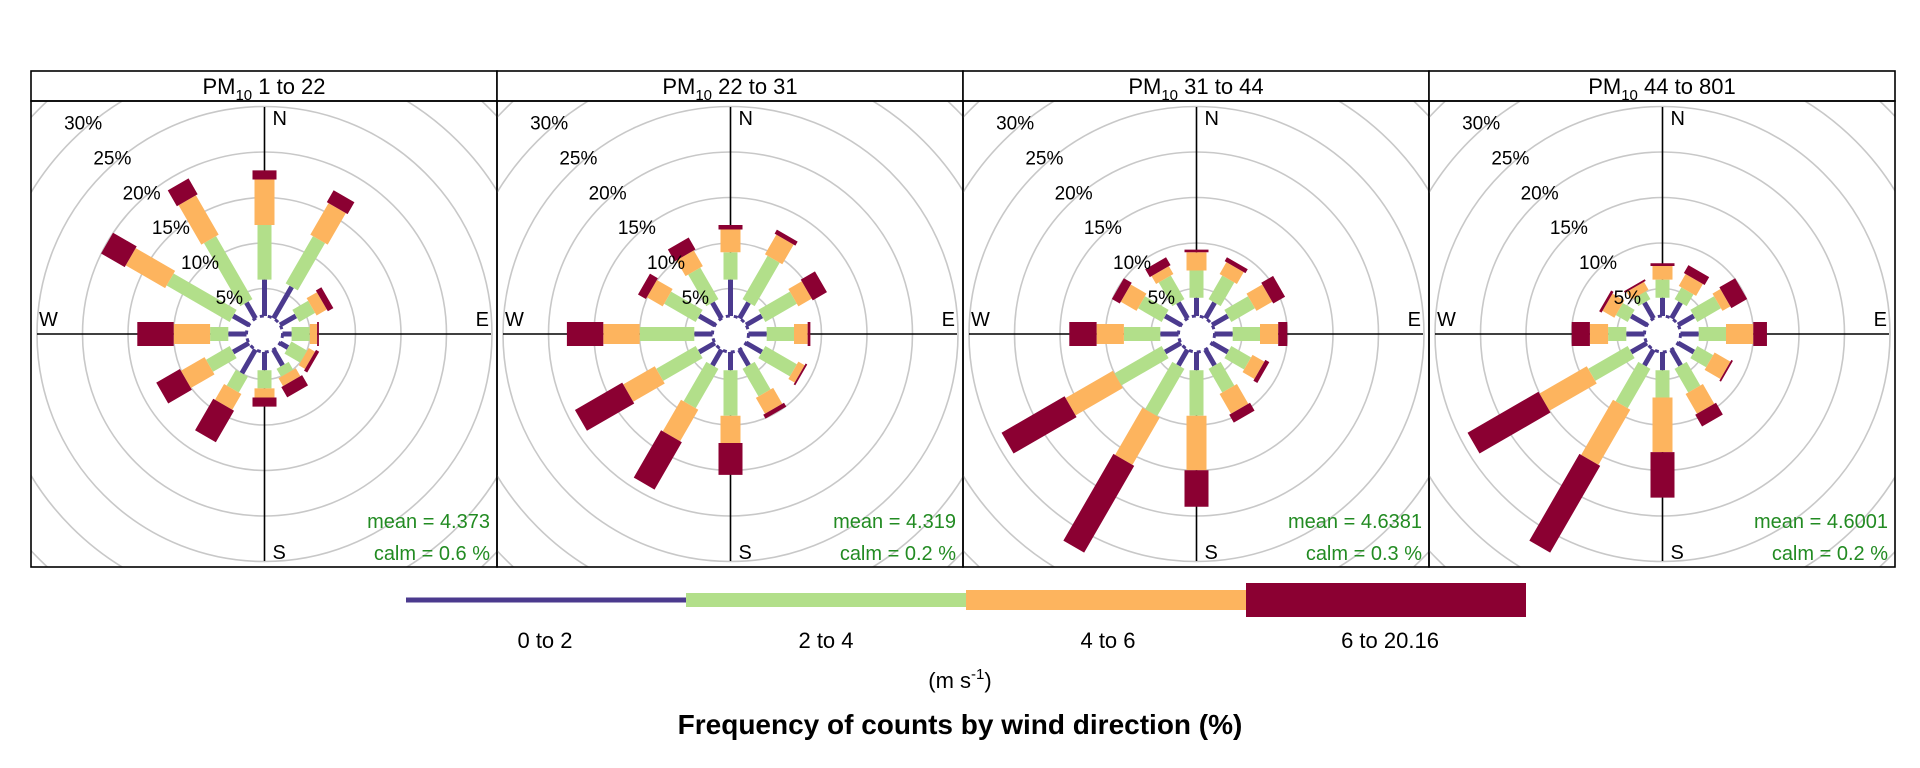 This screenshot has width=1920, height=768. Describe the element at coordinates (1662, 86) in the screenshot. I see `panel-strip` at that location.